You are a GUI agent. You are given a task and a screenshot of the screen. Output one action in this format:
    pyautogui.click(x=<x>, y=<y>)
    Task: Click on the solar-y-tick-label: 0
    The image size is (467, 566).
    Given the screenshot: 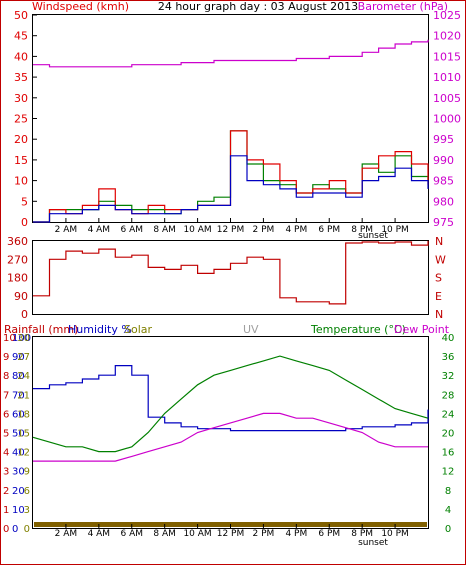 What is the action you would take?
    pyautogui.click(x=27, y=529)
    